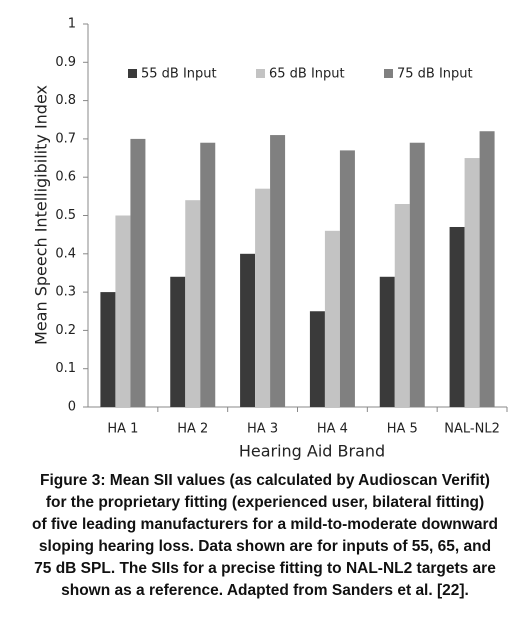  Describe the element at coordinates (179, 74) in the screenshot. I see `legend-label: 55 dB Input` at that location.